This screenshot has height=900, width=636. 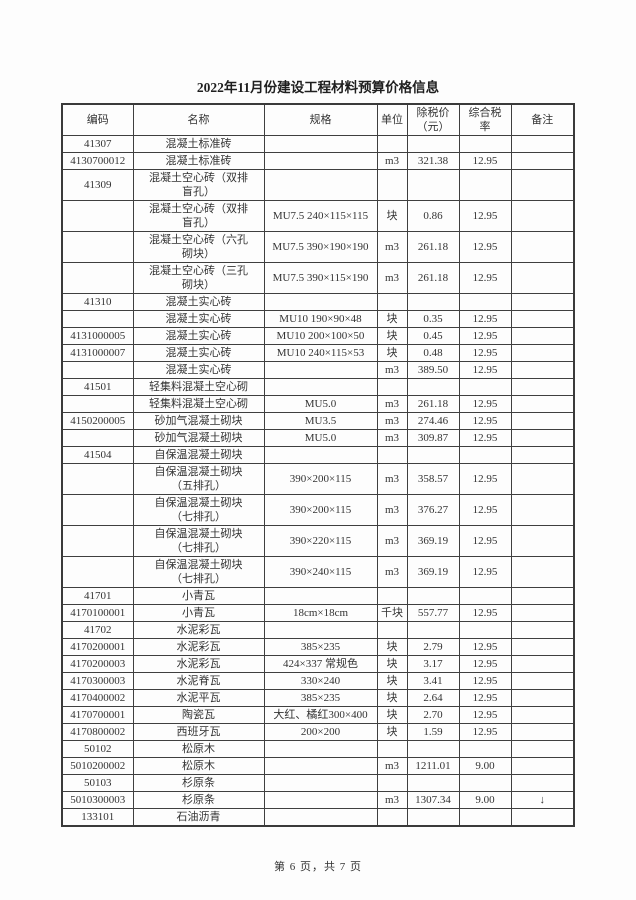 What do you see at coordinates (433, 479) in the screenshot?
I see `table-cell: 358.57` at bounding box center [433, 479].